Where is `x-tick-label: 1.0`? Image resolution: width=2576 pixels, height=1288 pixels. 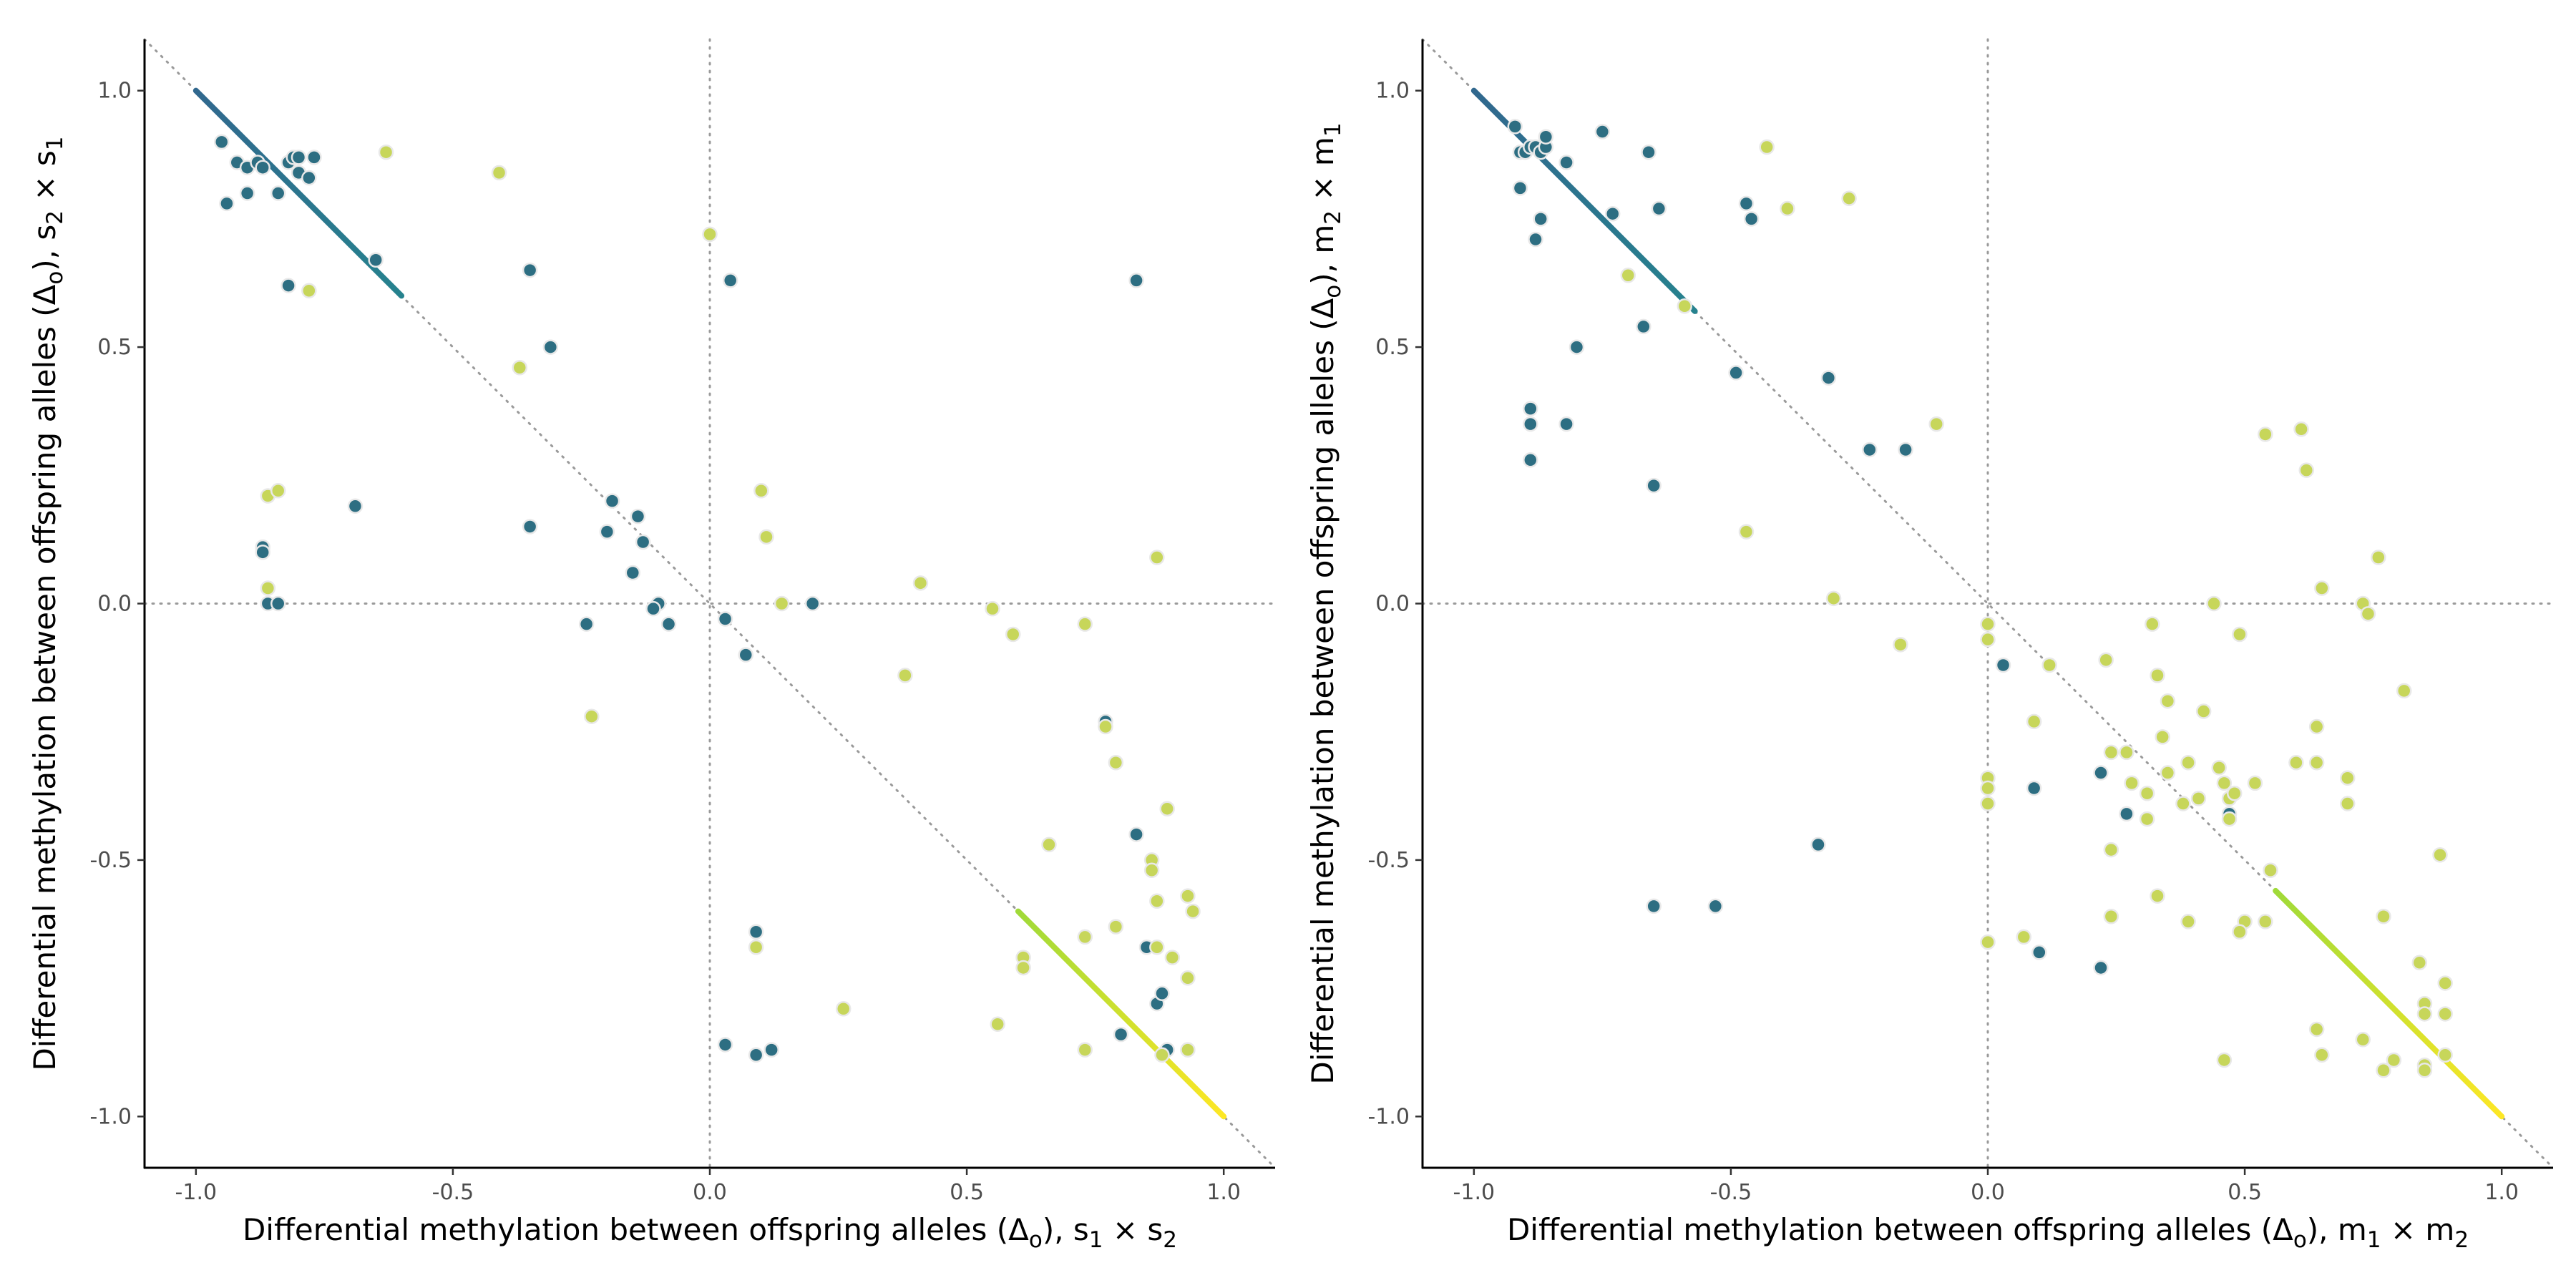 x-tick-label: 1.0 is located at coordinates (1223, 1192).